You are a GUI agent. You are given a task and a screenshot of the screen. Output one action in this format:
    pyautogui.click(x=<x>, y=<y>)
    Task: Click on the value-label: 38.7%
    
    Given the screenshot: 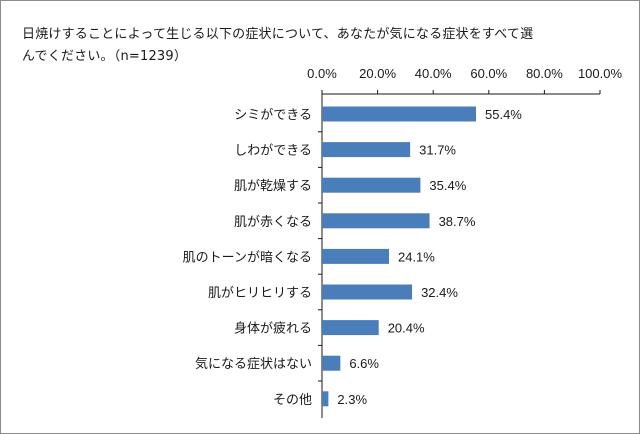 What is the action you would take?
    pyautogui.click(x=457, y=221)
    